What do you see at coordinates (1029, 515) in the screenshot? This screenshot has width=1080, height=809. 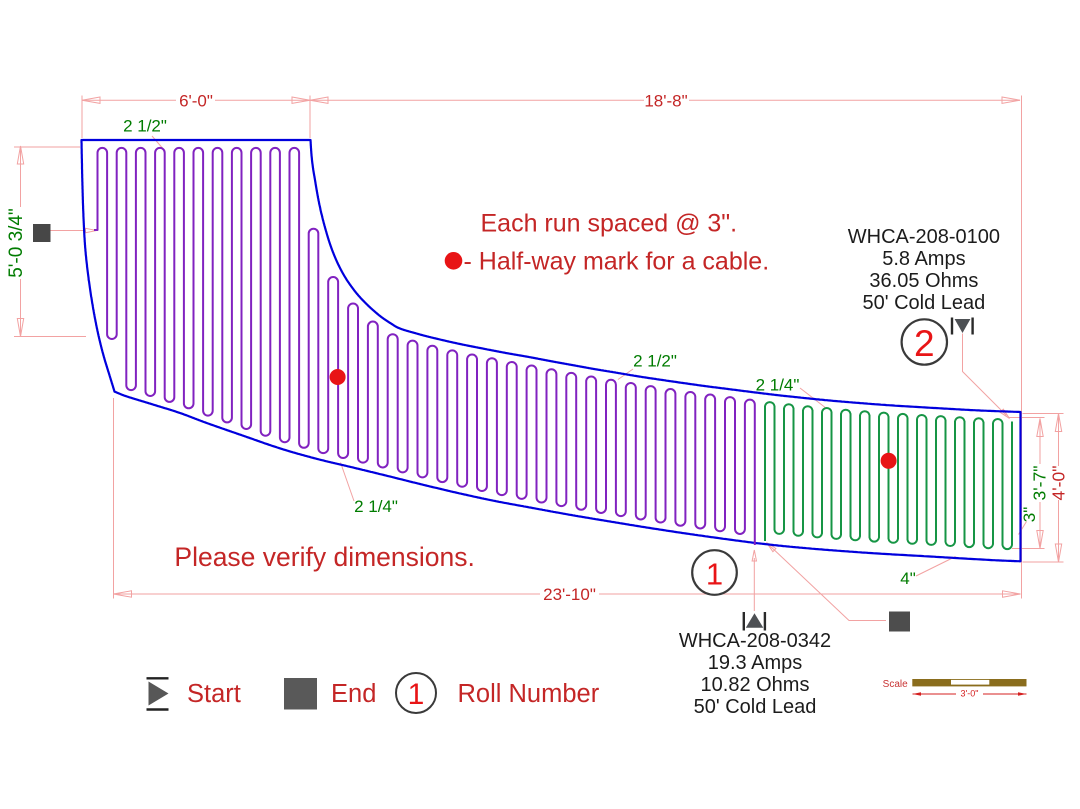 I see `svg-text: 3"` at bounding box center [1029, 515].